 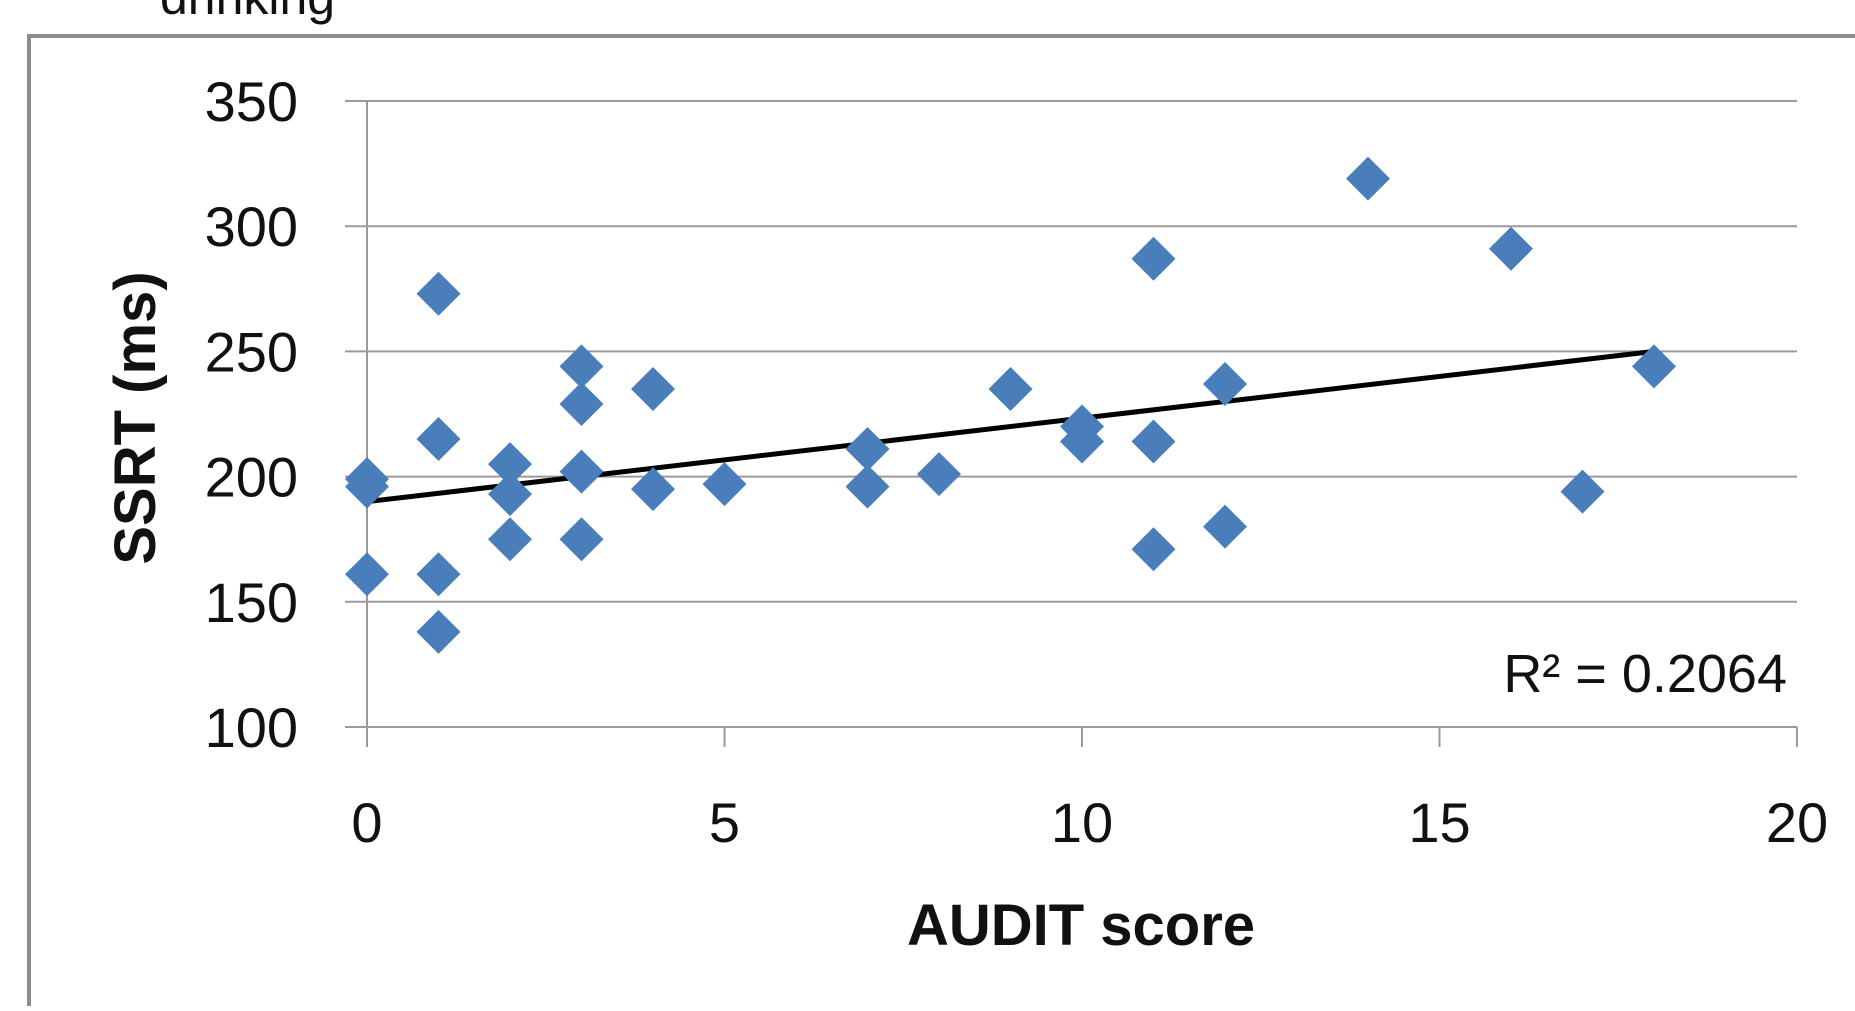 What do you see at coordinates (1081, 925) in the screenshot?
I see `x-axis-title: AUDIT score` at bounding box center [1081, 925].